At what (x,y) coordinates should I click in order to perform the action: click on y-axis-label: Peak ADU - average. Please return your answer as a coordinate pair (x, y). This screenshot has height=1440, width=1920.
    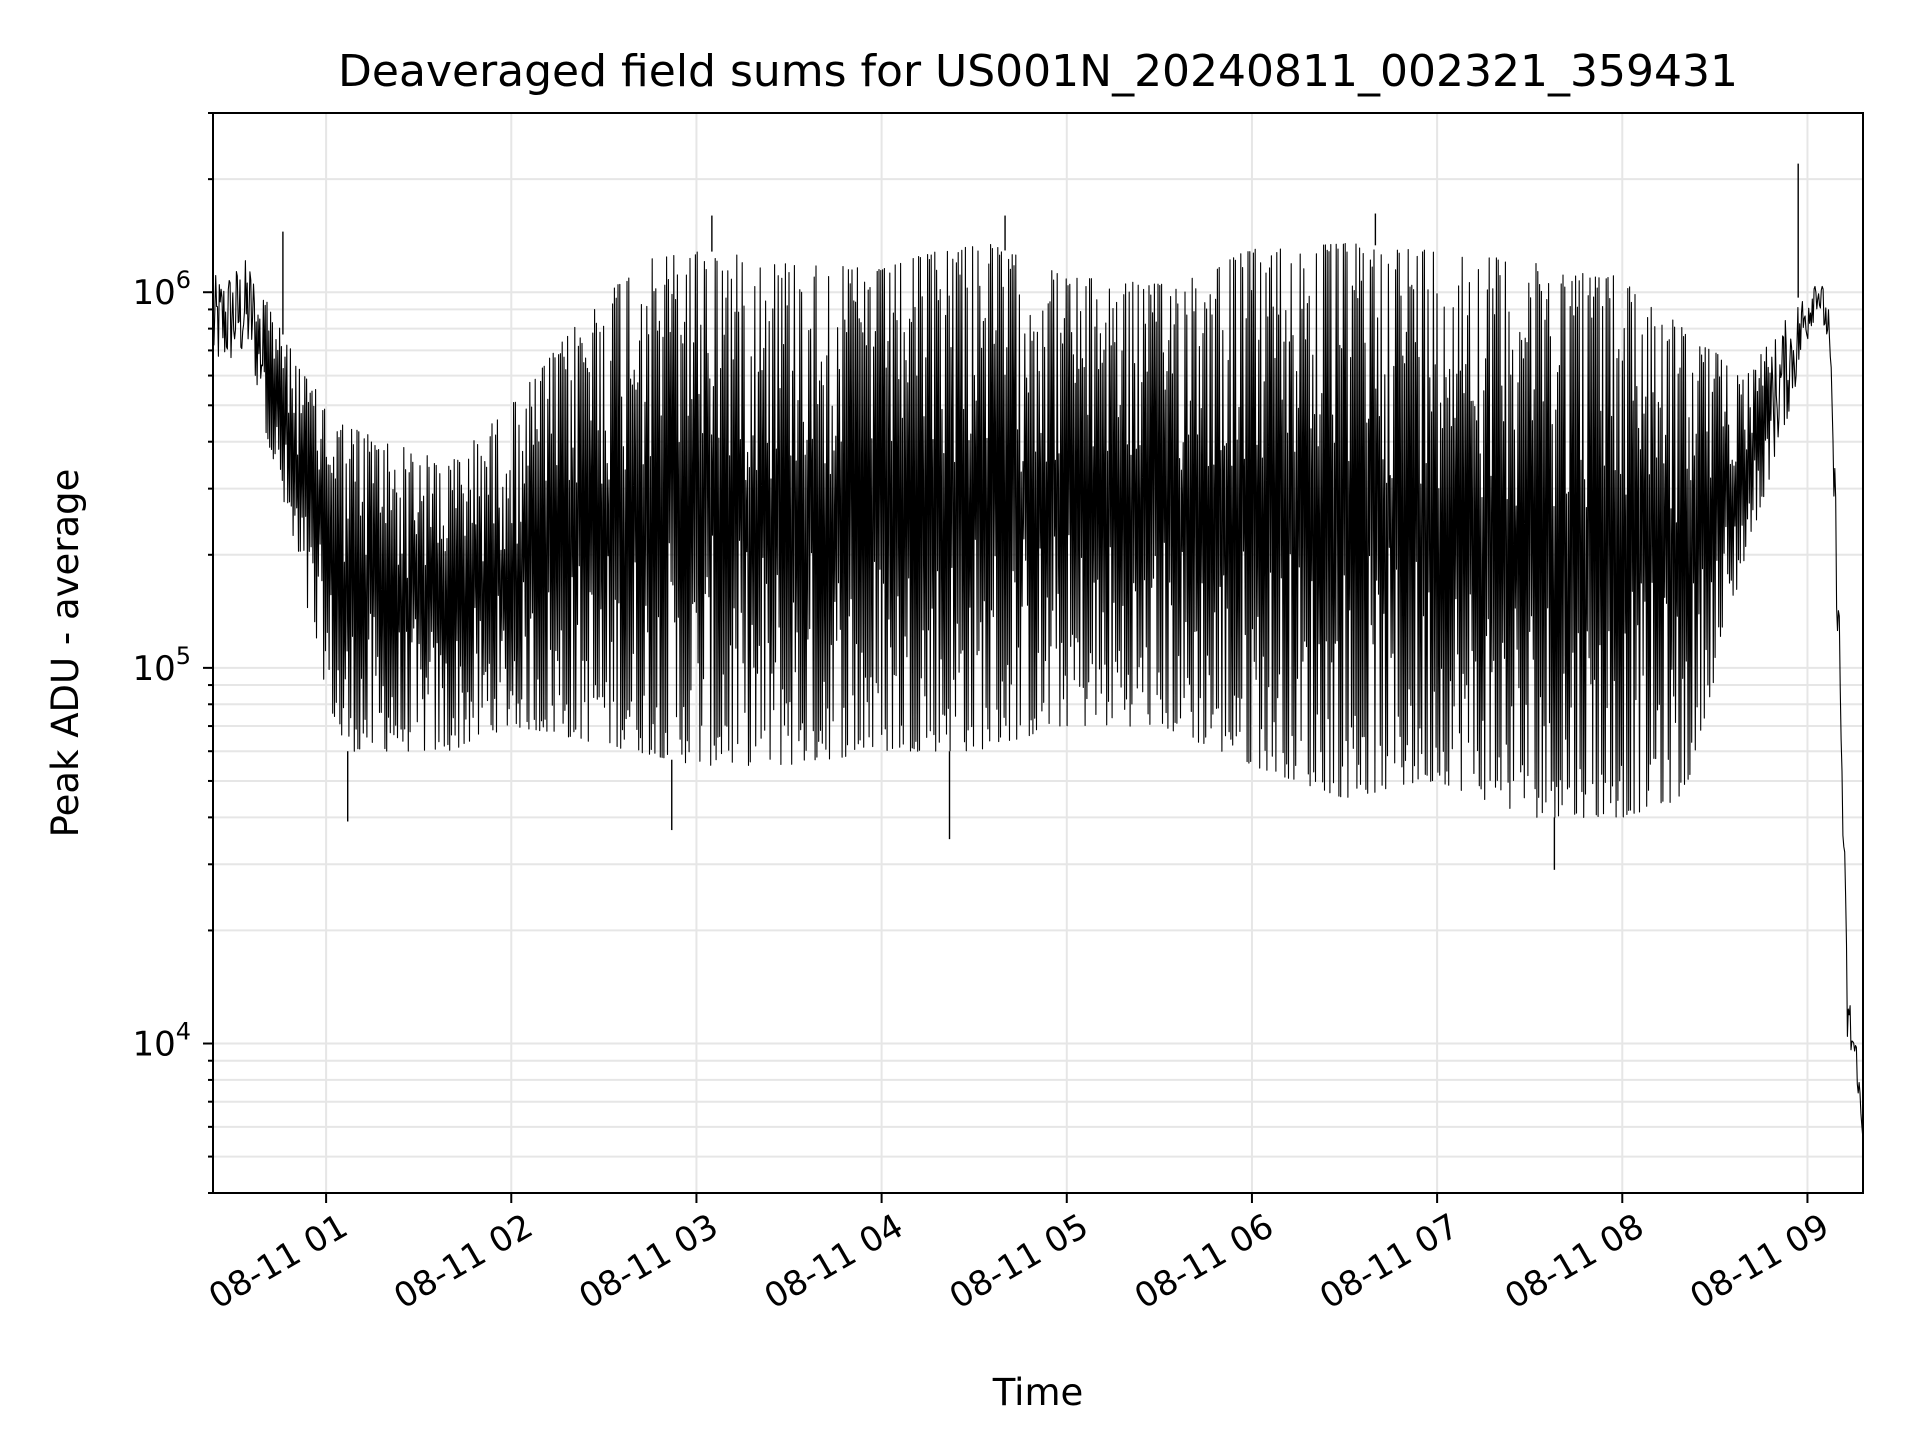
    Looking at the image, I should click on (65, 653).